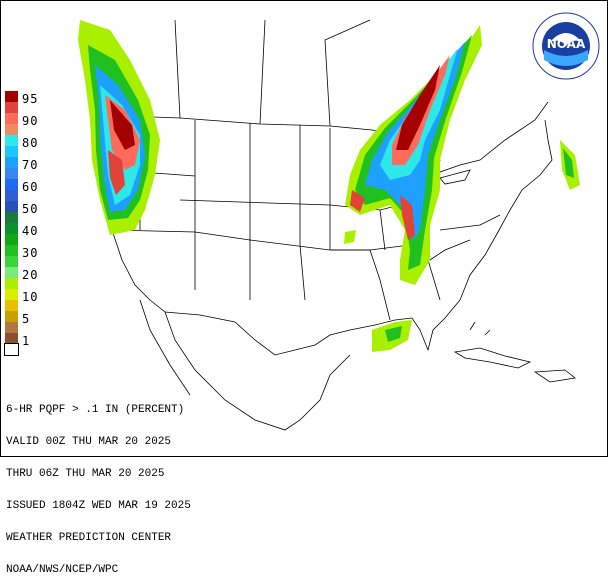  I want to click on legend-label: 95, so click(30, 99).